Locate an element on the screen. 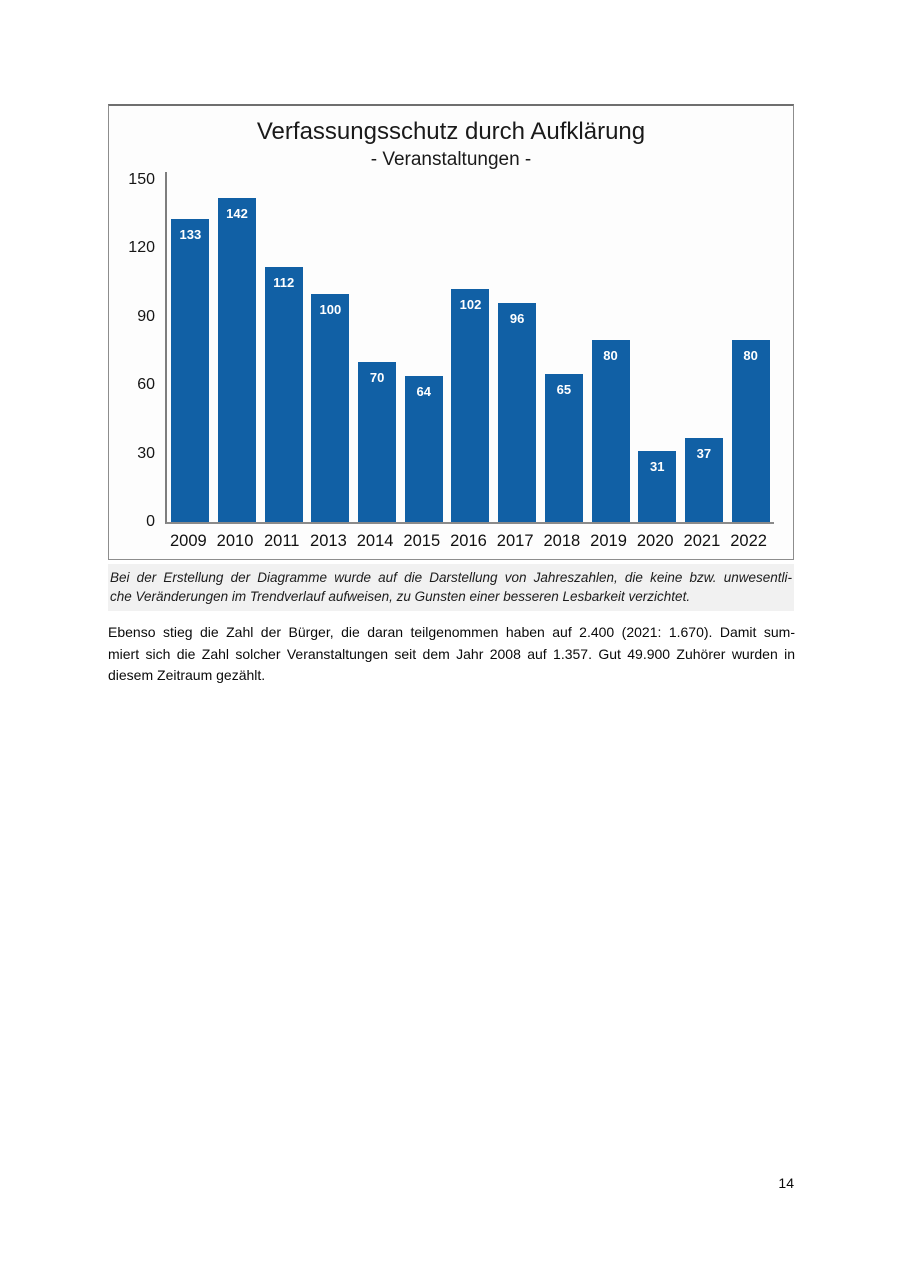 The width and height of the screenshot is (900, 1273). x-axis-label: 2022 is located at coordinates (748, 541).